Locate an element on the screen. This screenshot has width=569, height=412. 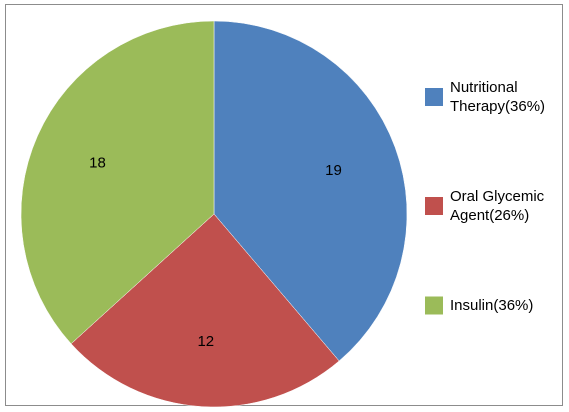
legend-label-3: Insulin(36%) is located at coordinates (491, 305).